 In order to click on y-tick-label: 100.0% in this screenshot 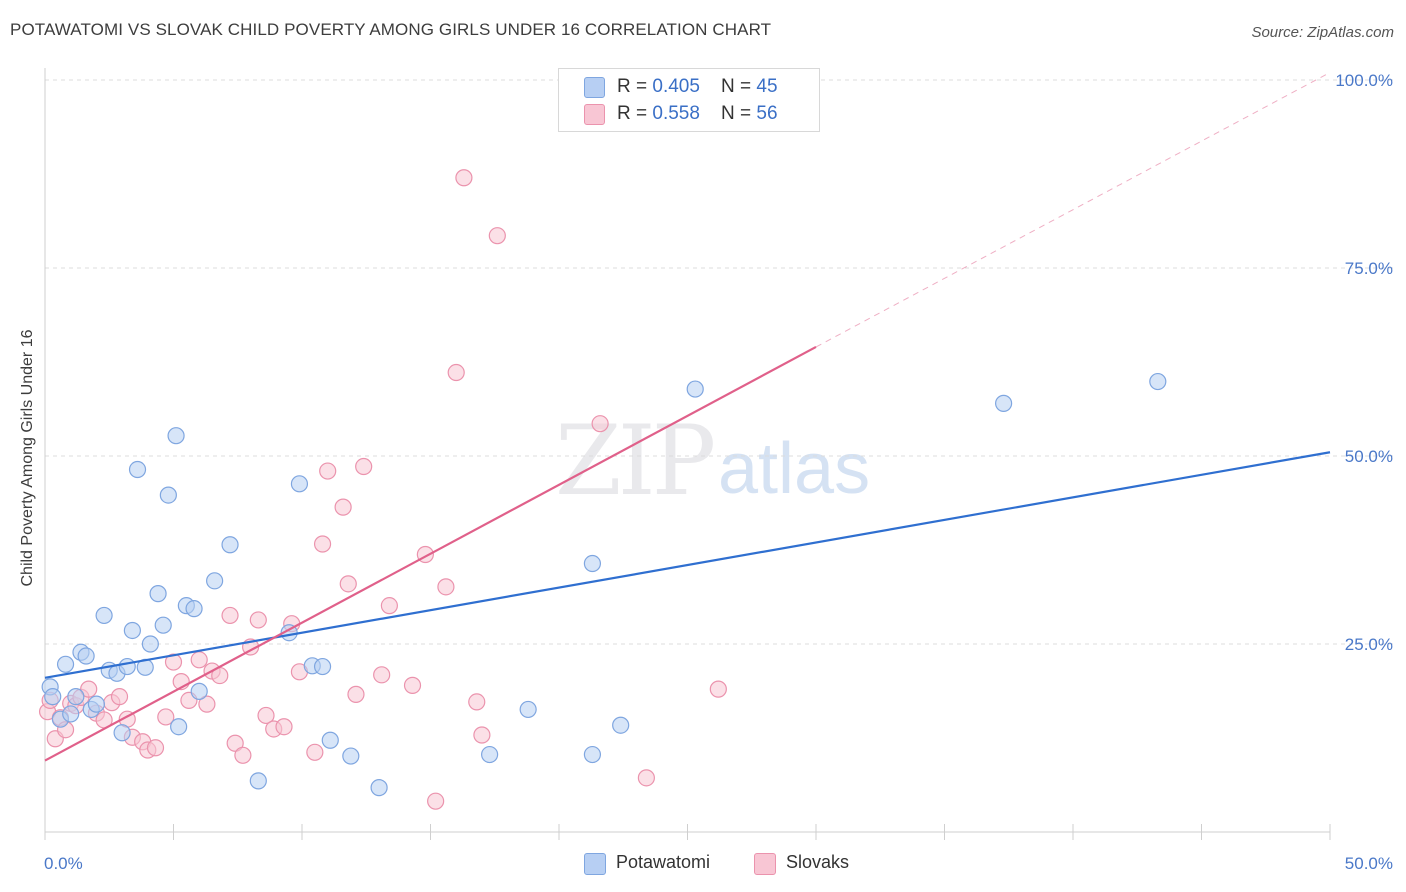, I will do `click(1364, 80)`.